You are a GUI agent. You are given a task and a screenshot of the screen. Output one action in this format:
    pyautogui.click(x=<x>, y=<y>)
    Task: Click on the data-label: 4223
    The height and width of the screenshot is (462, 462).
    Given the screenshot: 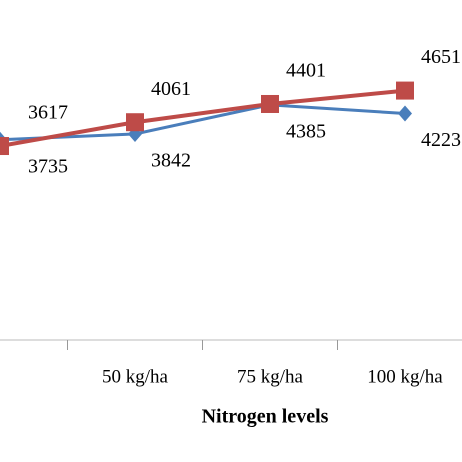 What is the action you would take?
    pyautogui.click(x=441, y=140)
    